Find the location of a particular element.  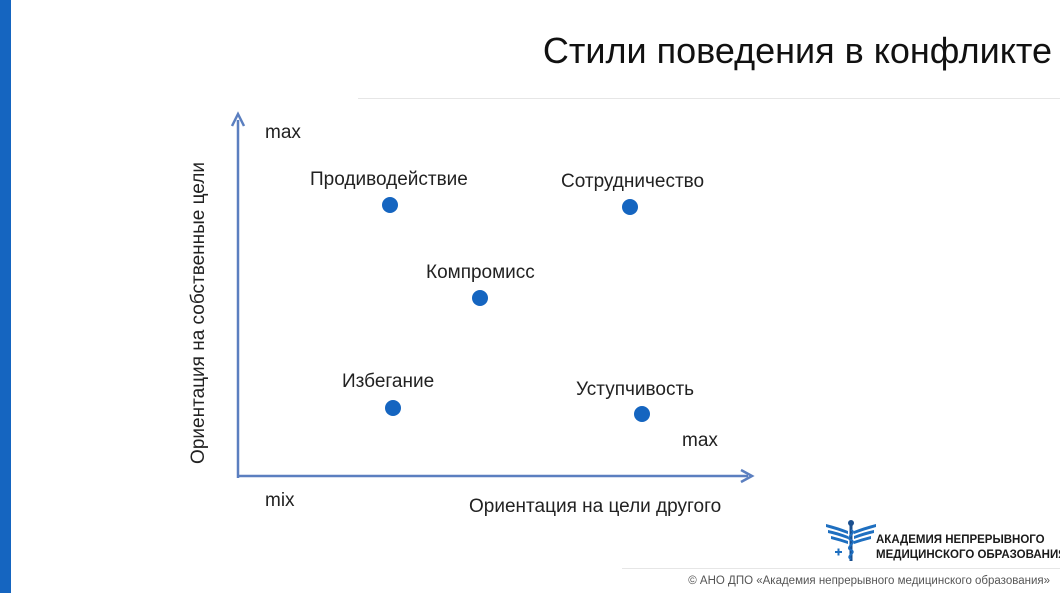

logo-text-line-1: АКАДЕМИЯ НЕПРЕРЫВНОГО is located at coordinates (960, 540).